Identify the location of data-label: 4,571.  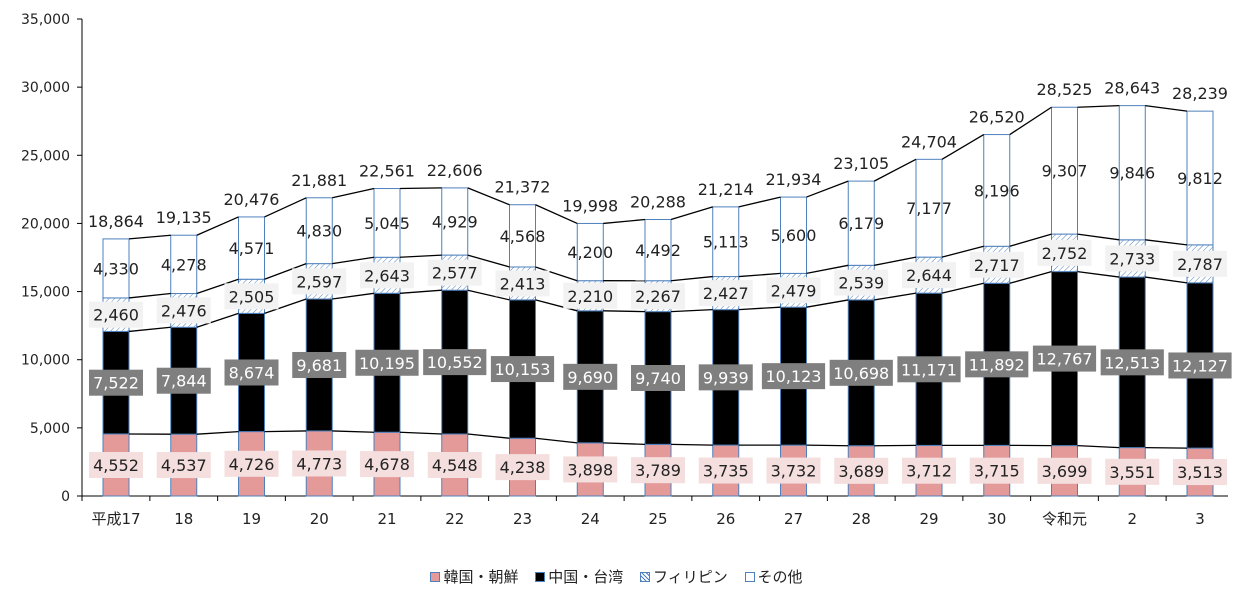
(252, 248).